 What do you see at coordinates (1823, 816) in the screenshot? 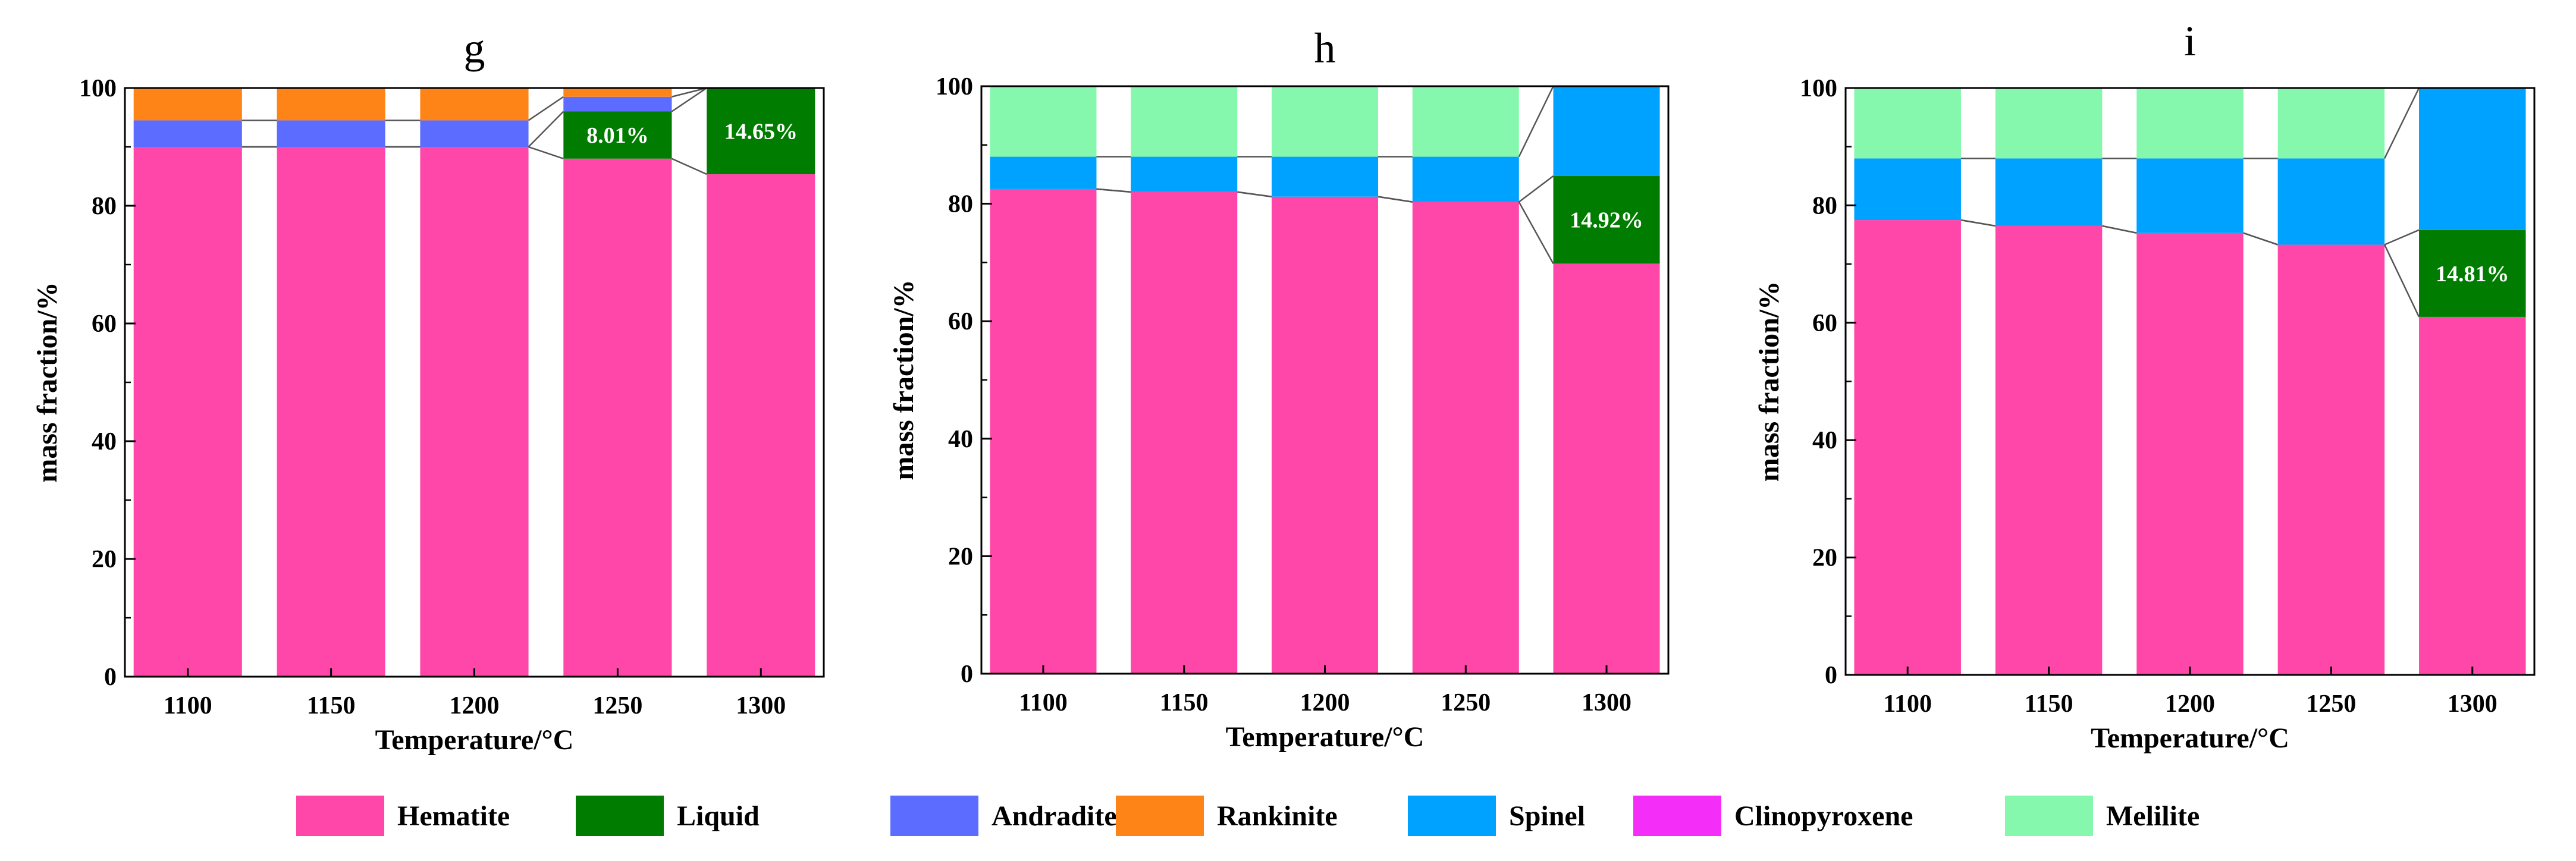
I see `legend-label-clinopyroxene: Clinopyroxene` at bounding box center [1823, 816].